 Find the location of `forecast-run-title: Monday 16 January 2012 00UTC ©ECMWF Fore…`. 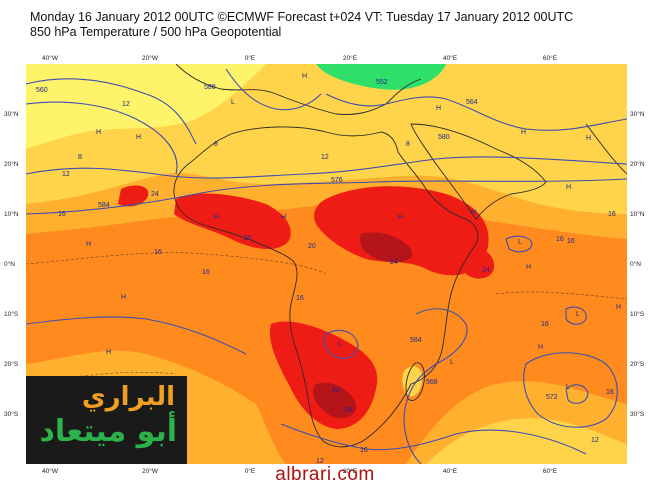

forecast-run-title: Monday 16 January 2012 00UTC ©ECMWF Fore… is located at coordinates (302, 17).